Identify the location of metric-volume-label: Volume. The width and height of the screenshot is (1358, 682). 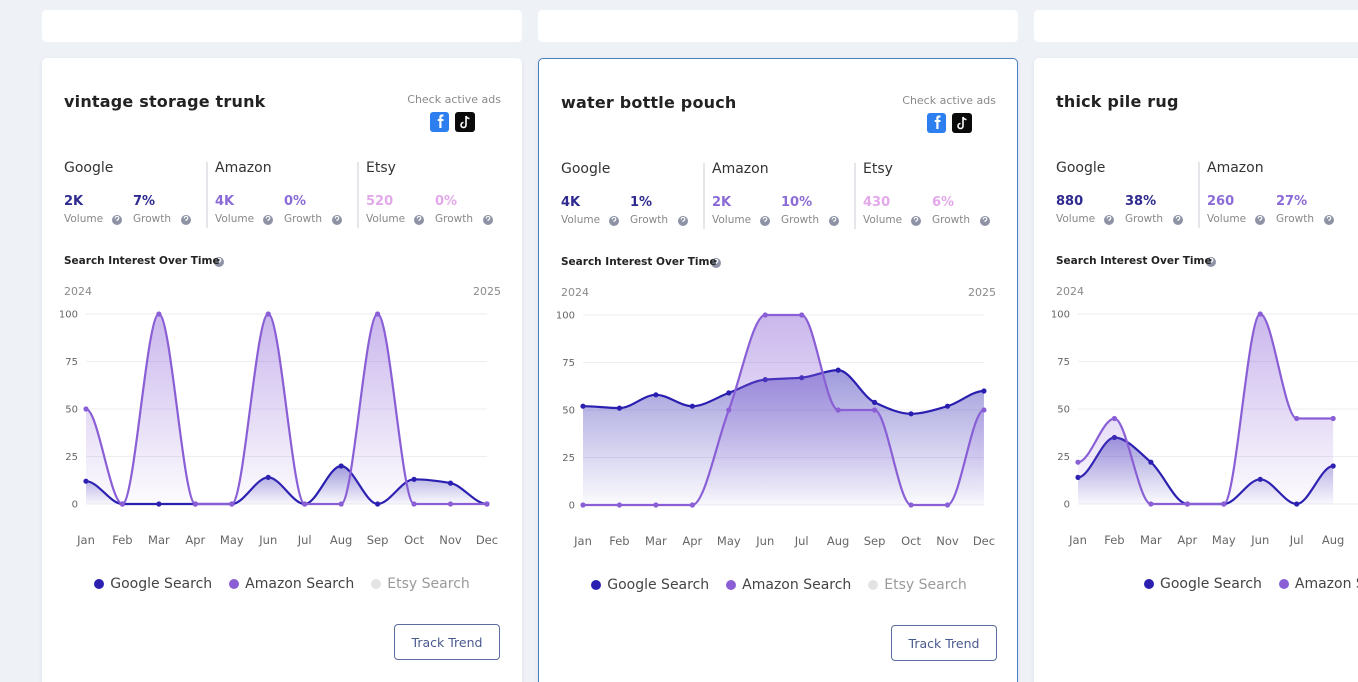
(581, 220).